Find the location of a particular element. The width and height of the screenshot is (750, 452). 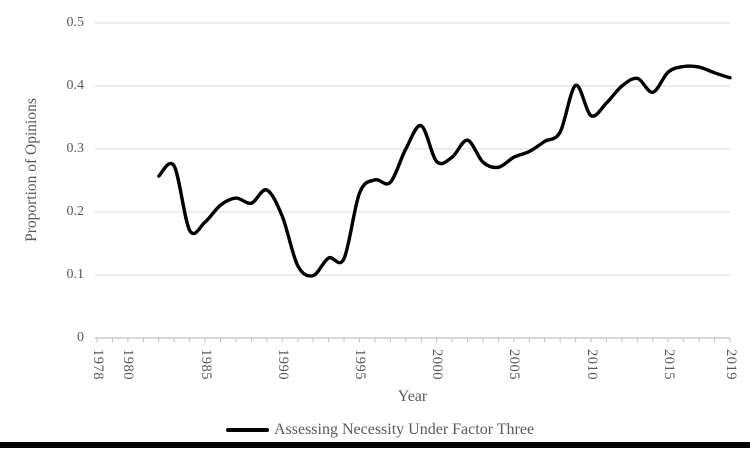

x-tick-label: 1990 is located at coordinates (282, 364).